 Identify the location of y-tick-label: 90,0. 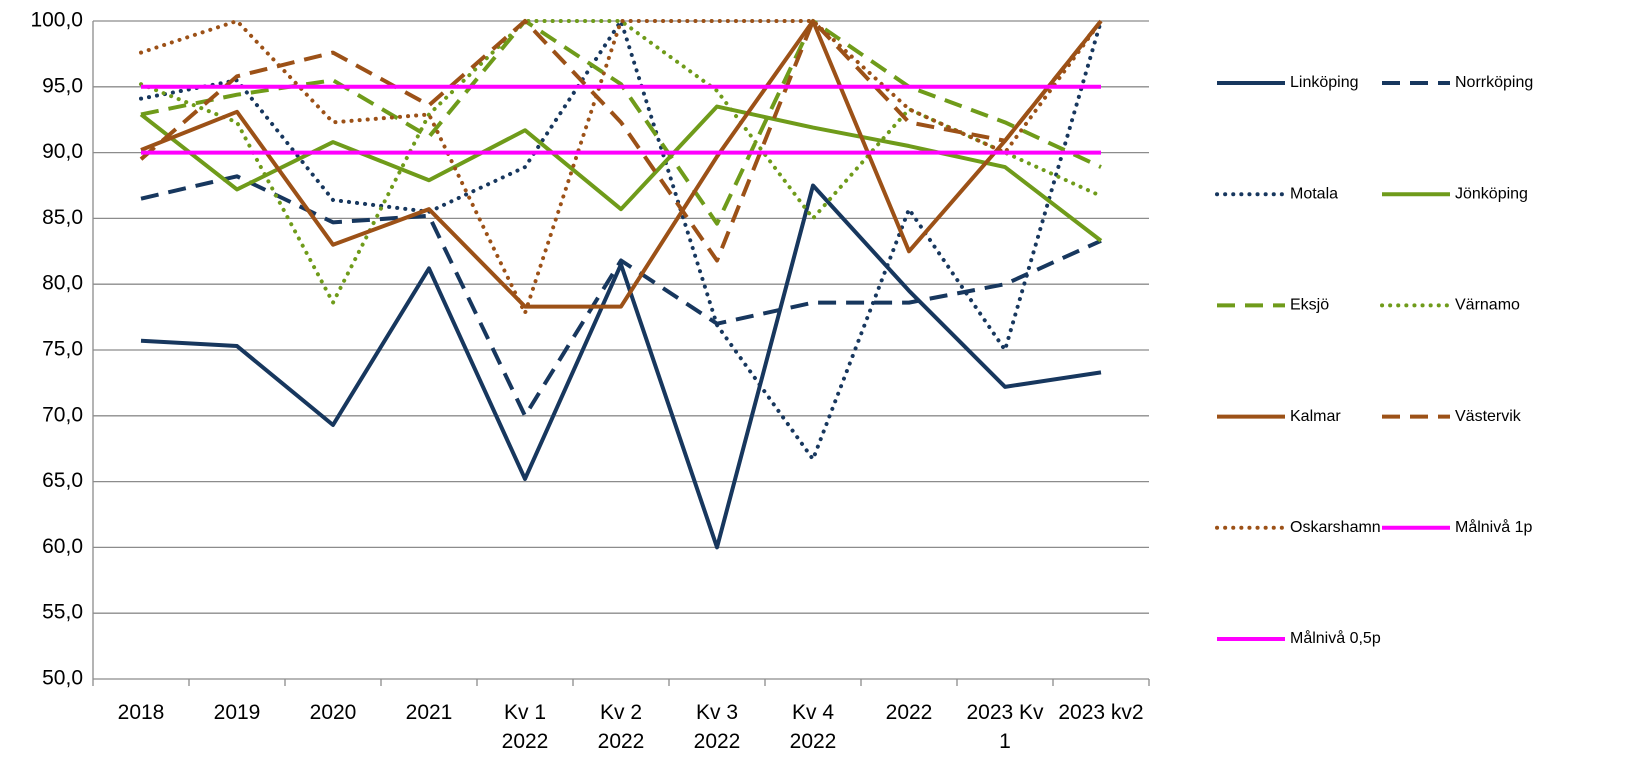
(62, 151).